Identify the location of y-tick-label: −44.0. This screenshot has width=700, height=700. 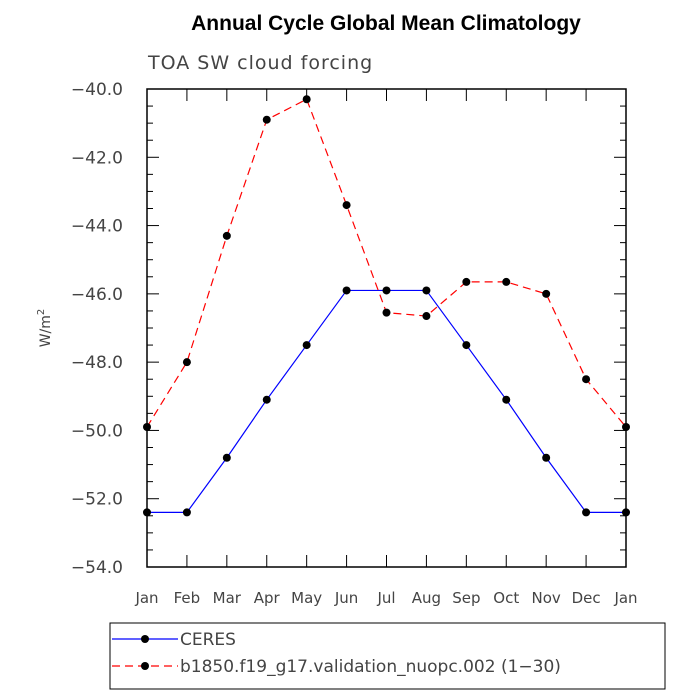
(97, 227).